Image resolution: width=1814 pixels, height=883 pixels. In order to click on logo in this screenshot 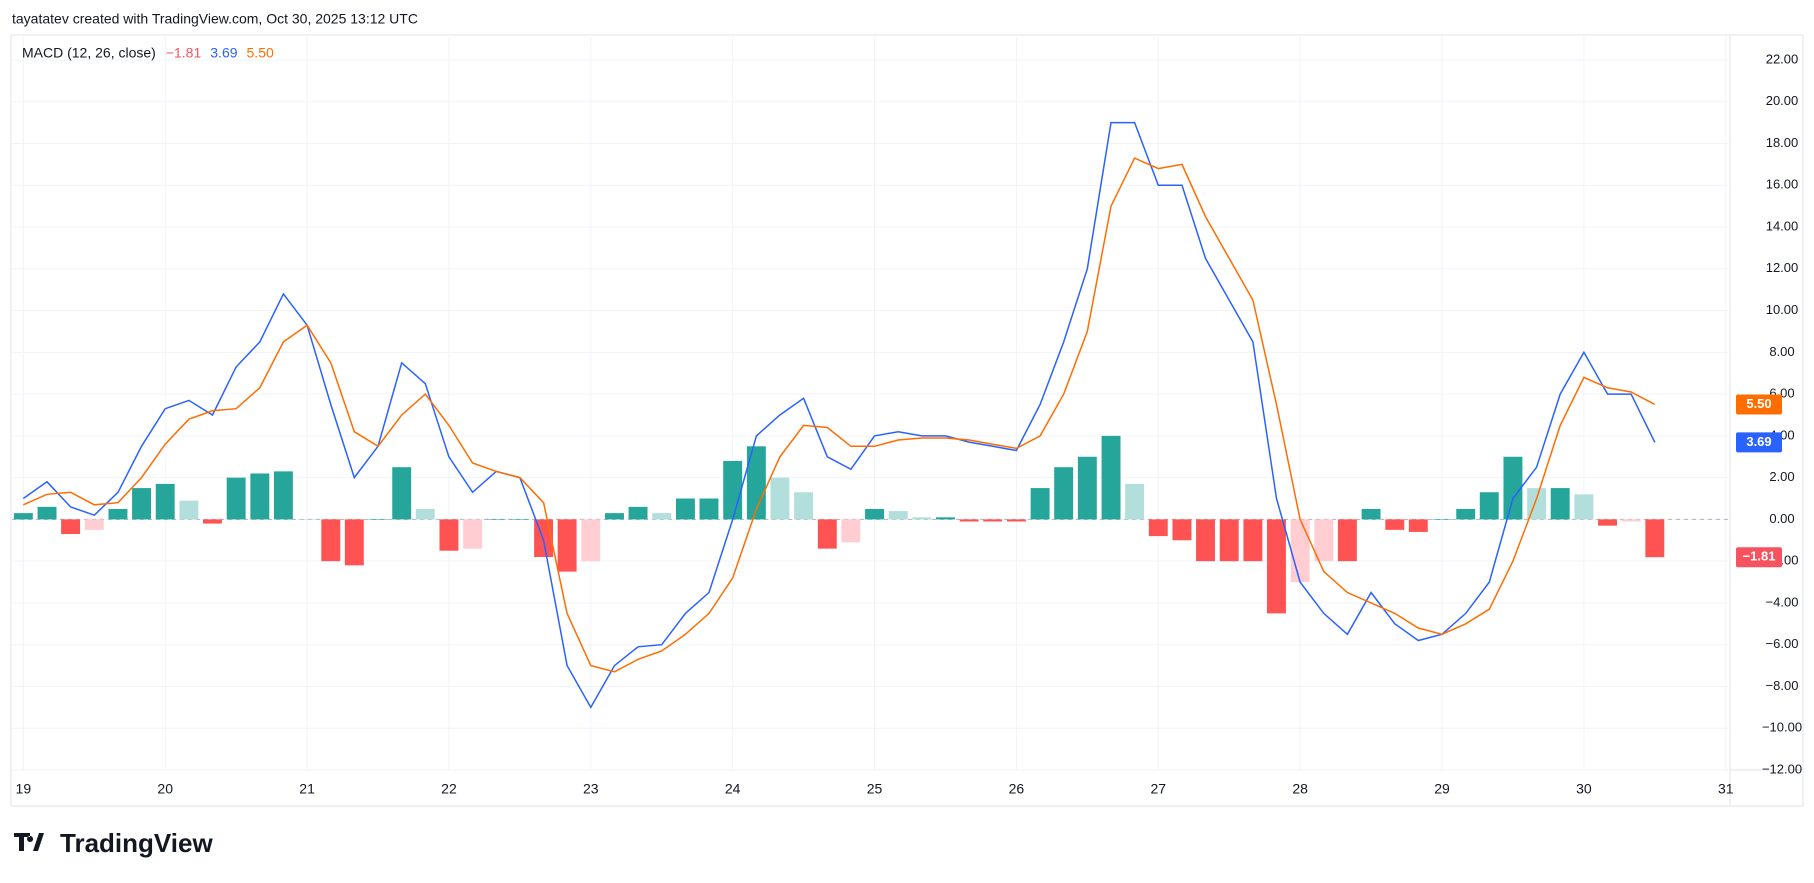, I will do `click(29, 842)`.